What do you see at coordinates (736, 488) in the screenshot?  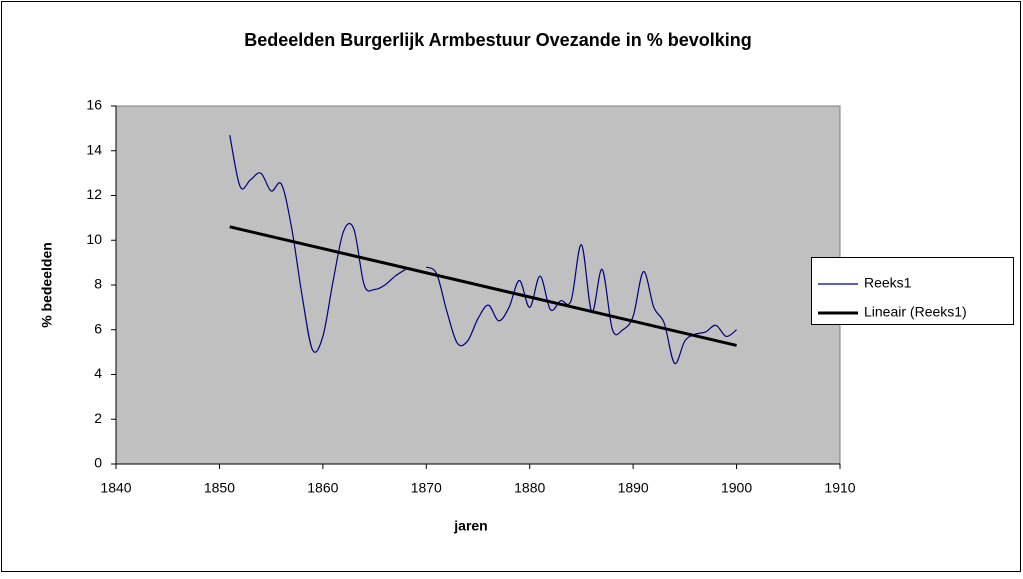 I see `x-tick-label: 1900` at bounding box center [736, 488].